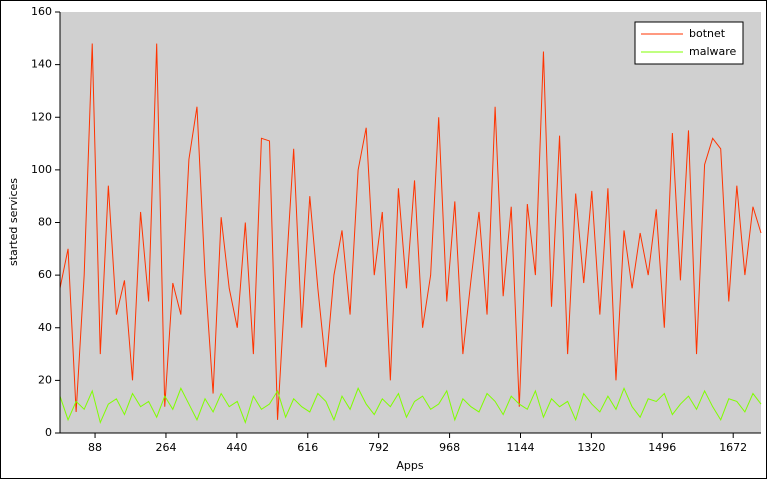 The image size is (767, 479). I want to click on x-tick-label: 1672, so click(733, 447).